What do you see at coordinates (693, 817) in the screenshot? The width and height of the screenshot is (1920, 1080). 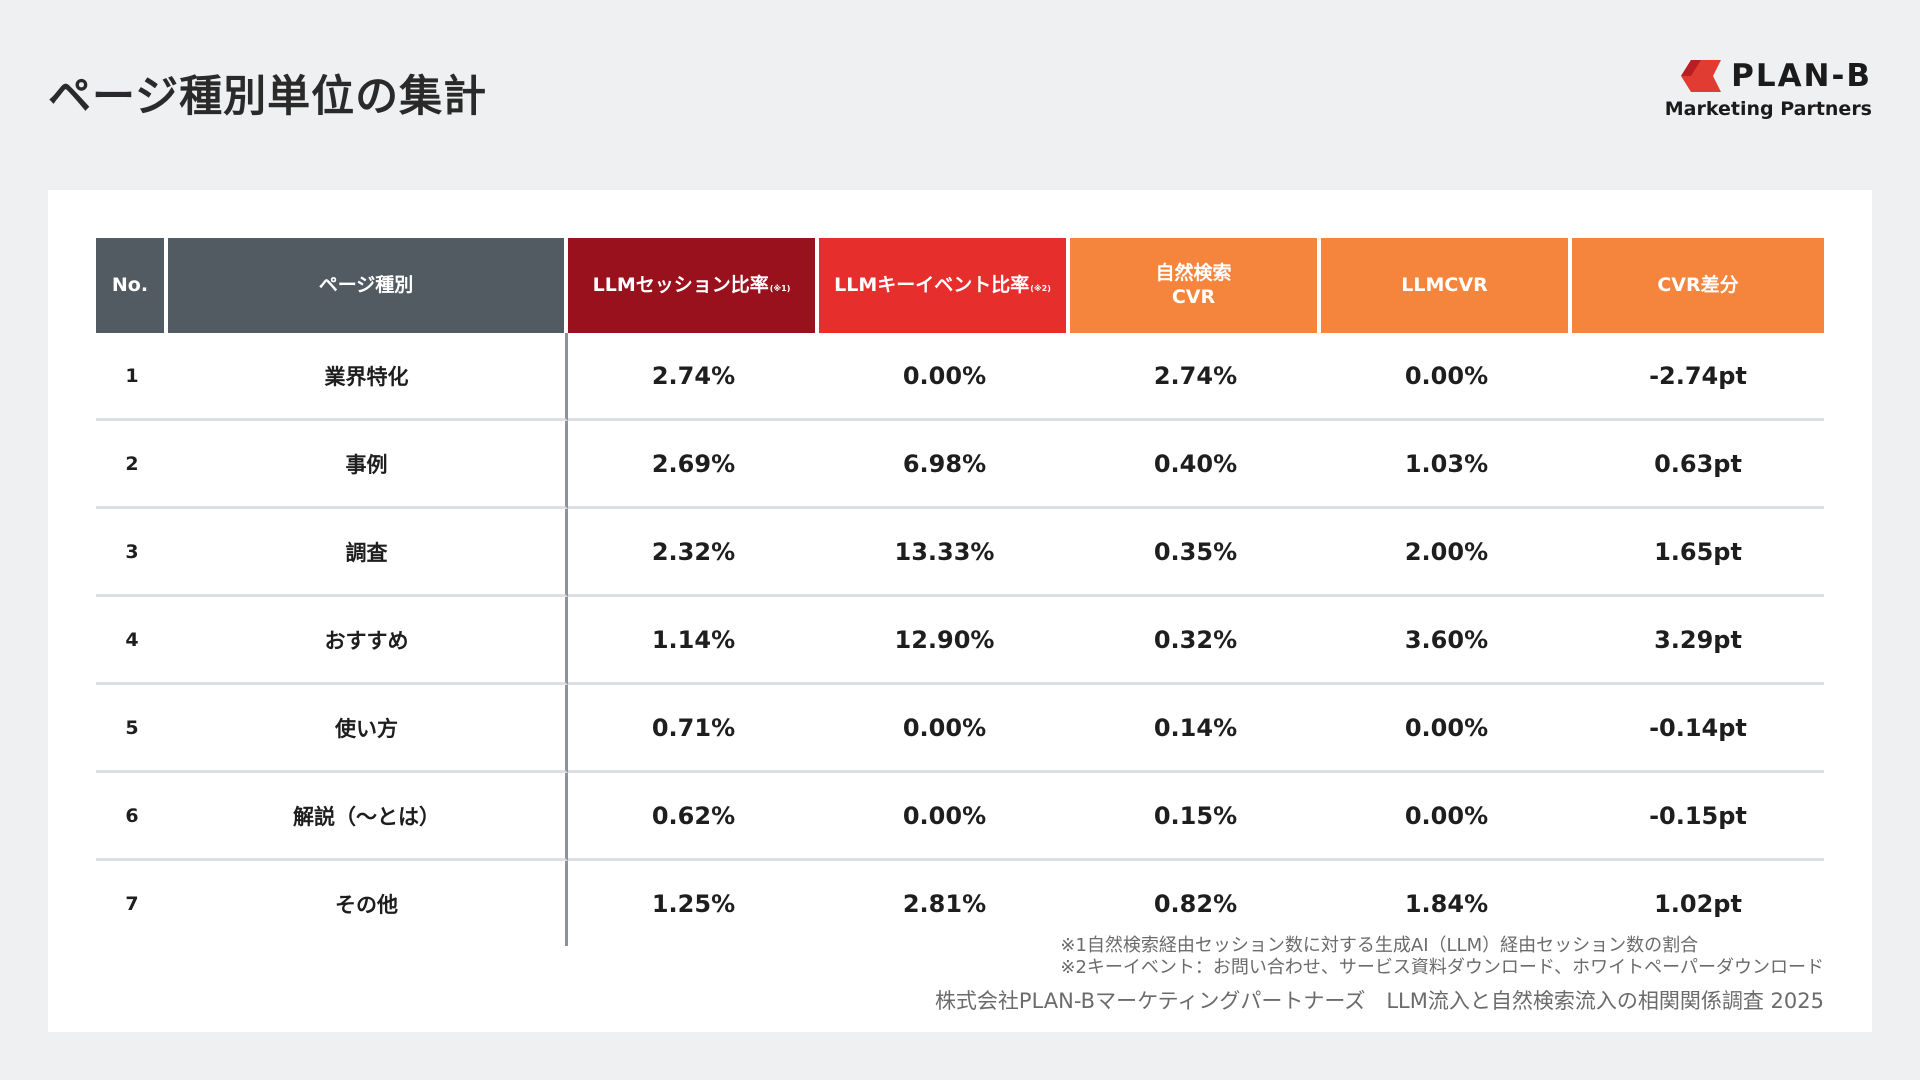 I see `cell-llm-session: 0.62%` at bounding box center [693, 817].